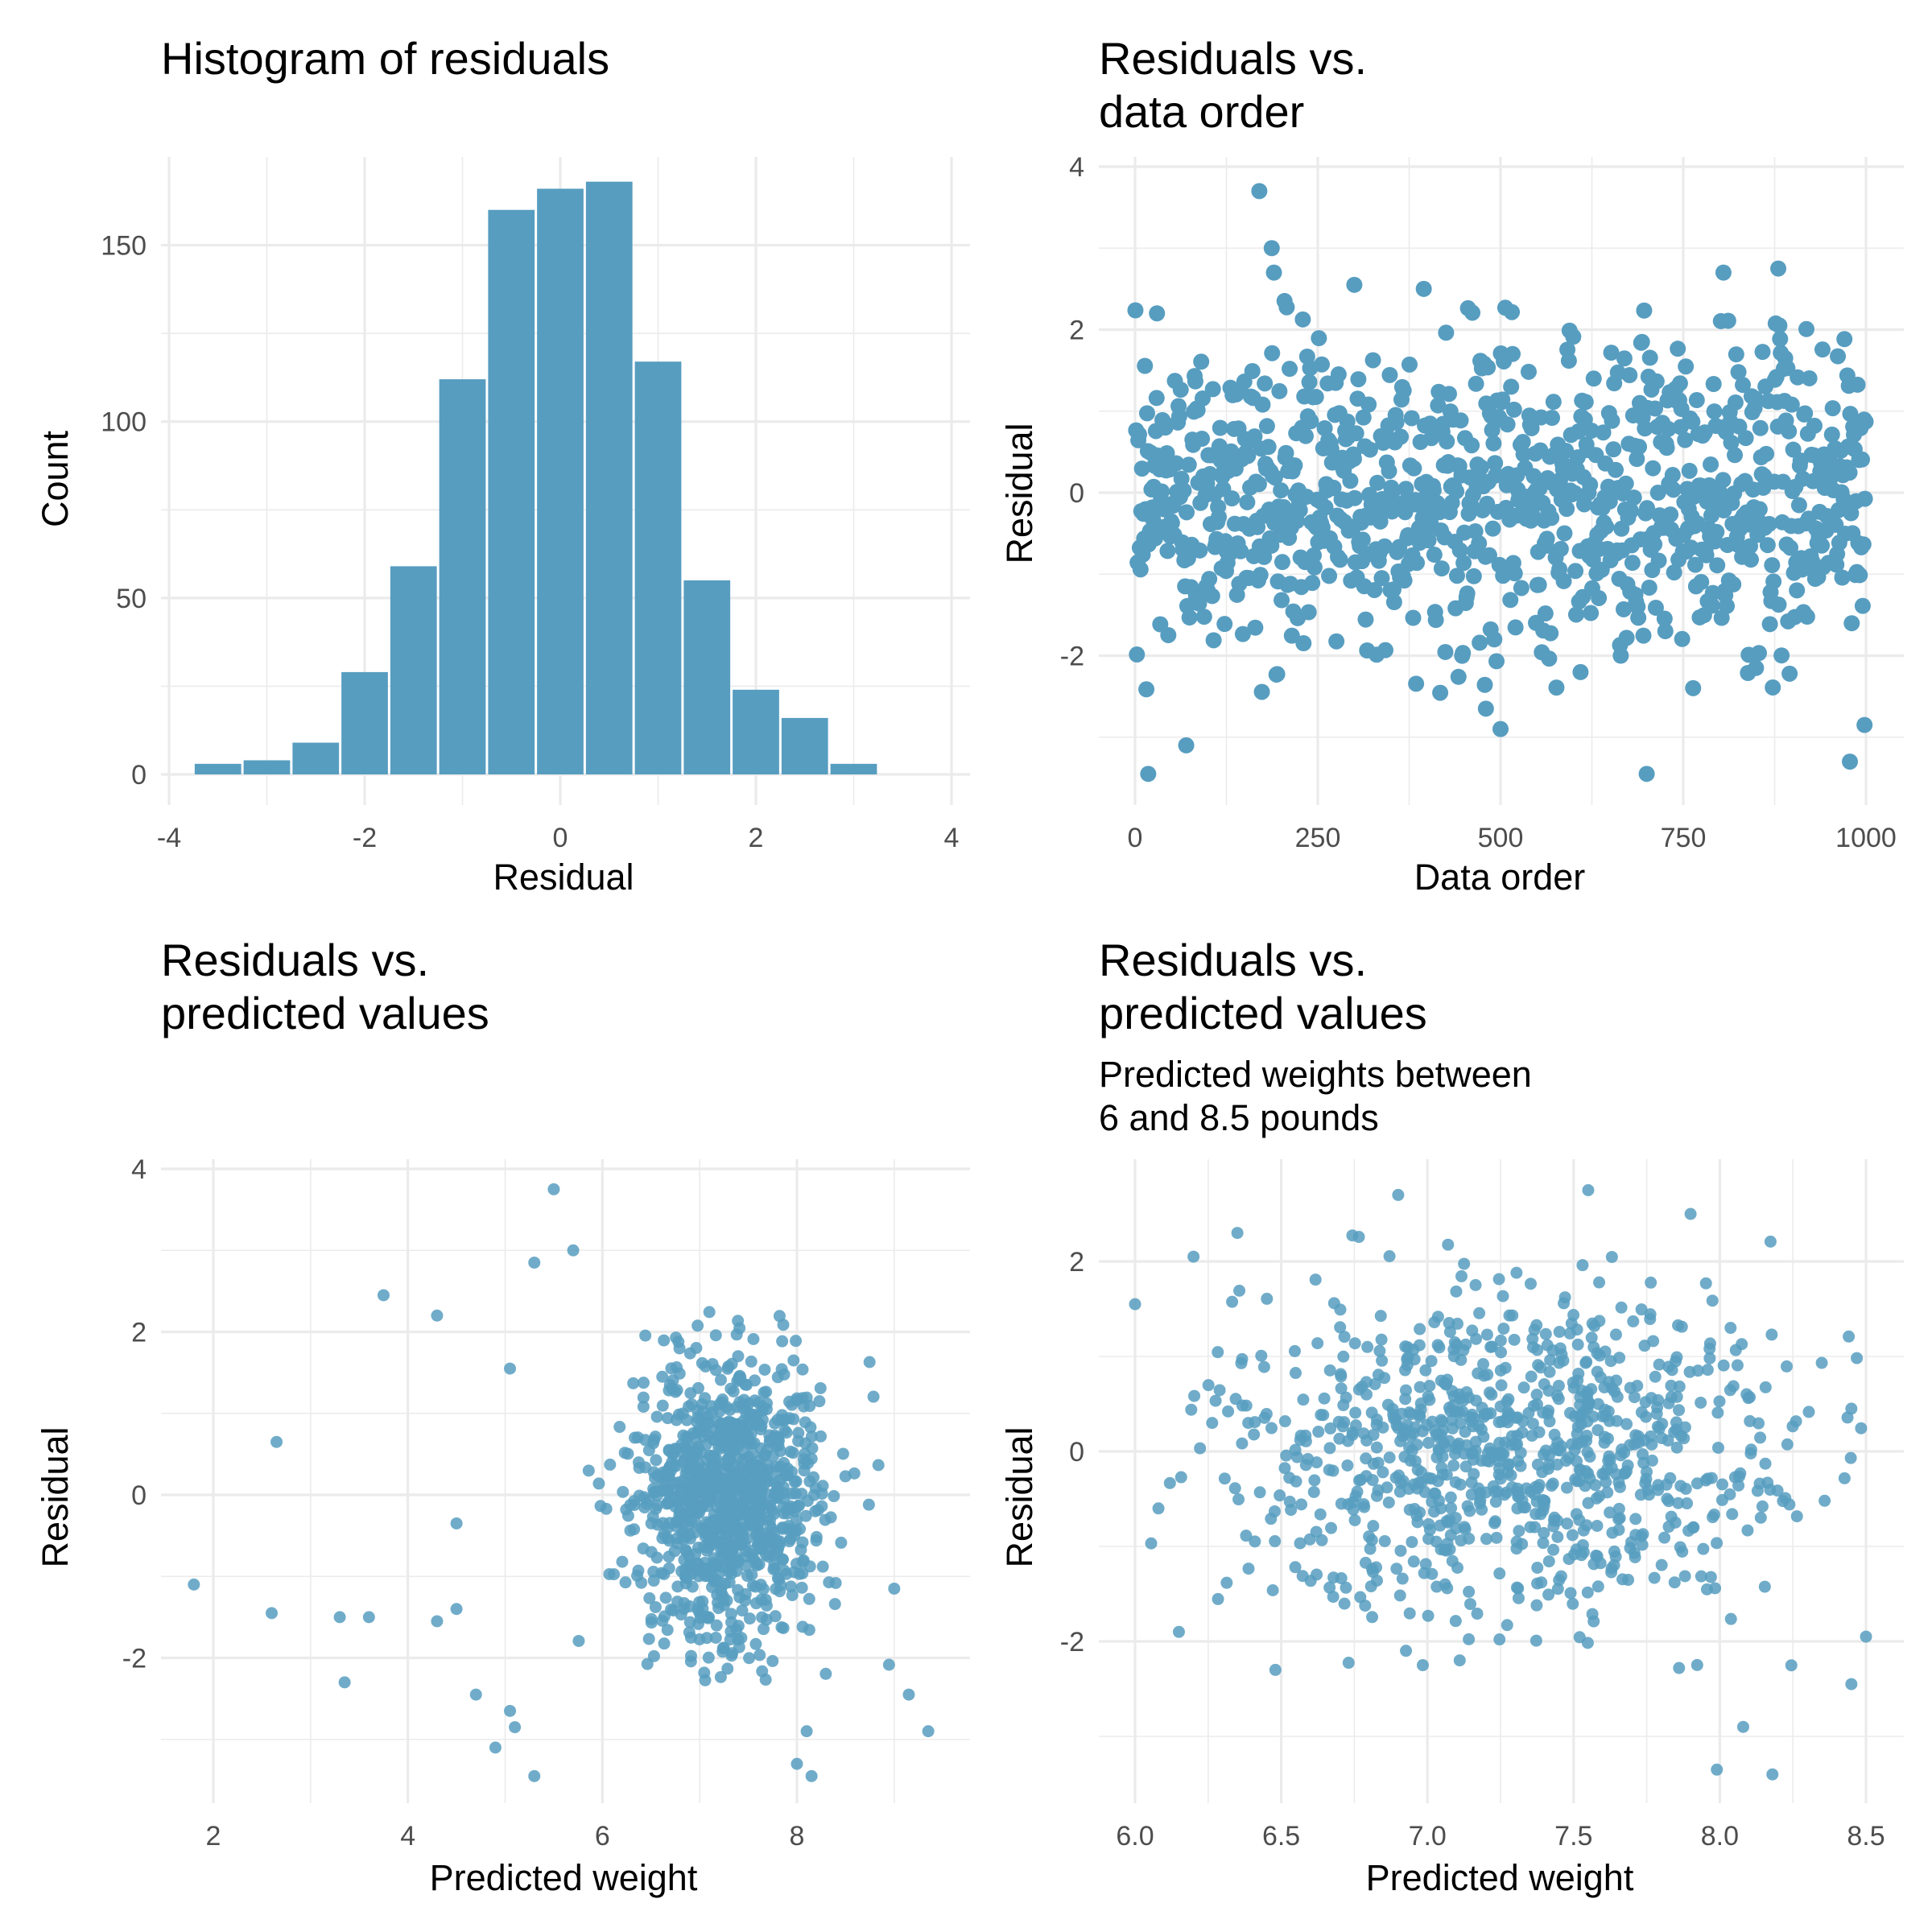 Image resolution: width=1932 pixels, height=1932 pixels. Describe the element at coordinates (1072, 1642) in the screenshot. I see `y-tick-label: -2` at that location.